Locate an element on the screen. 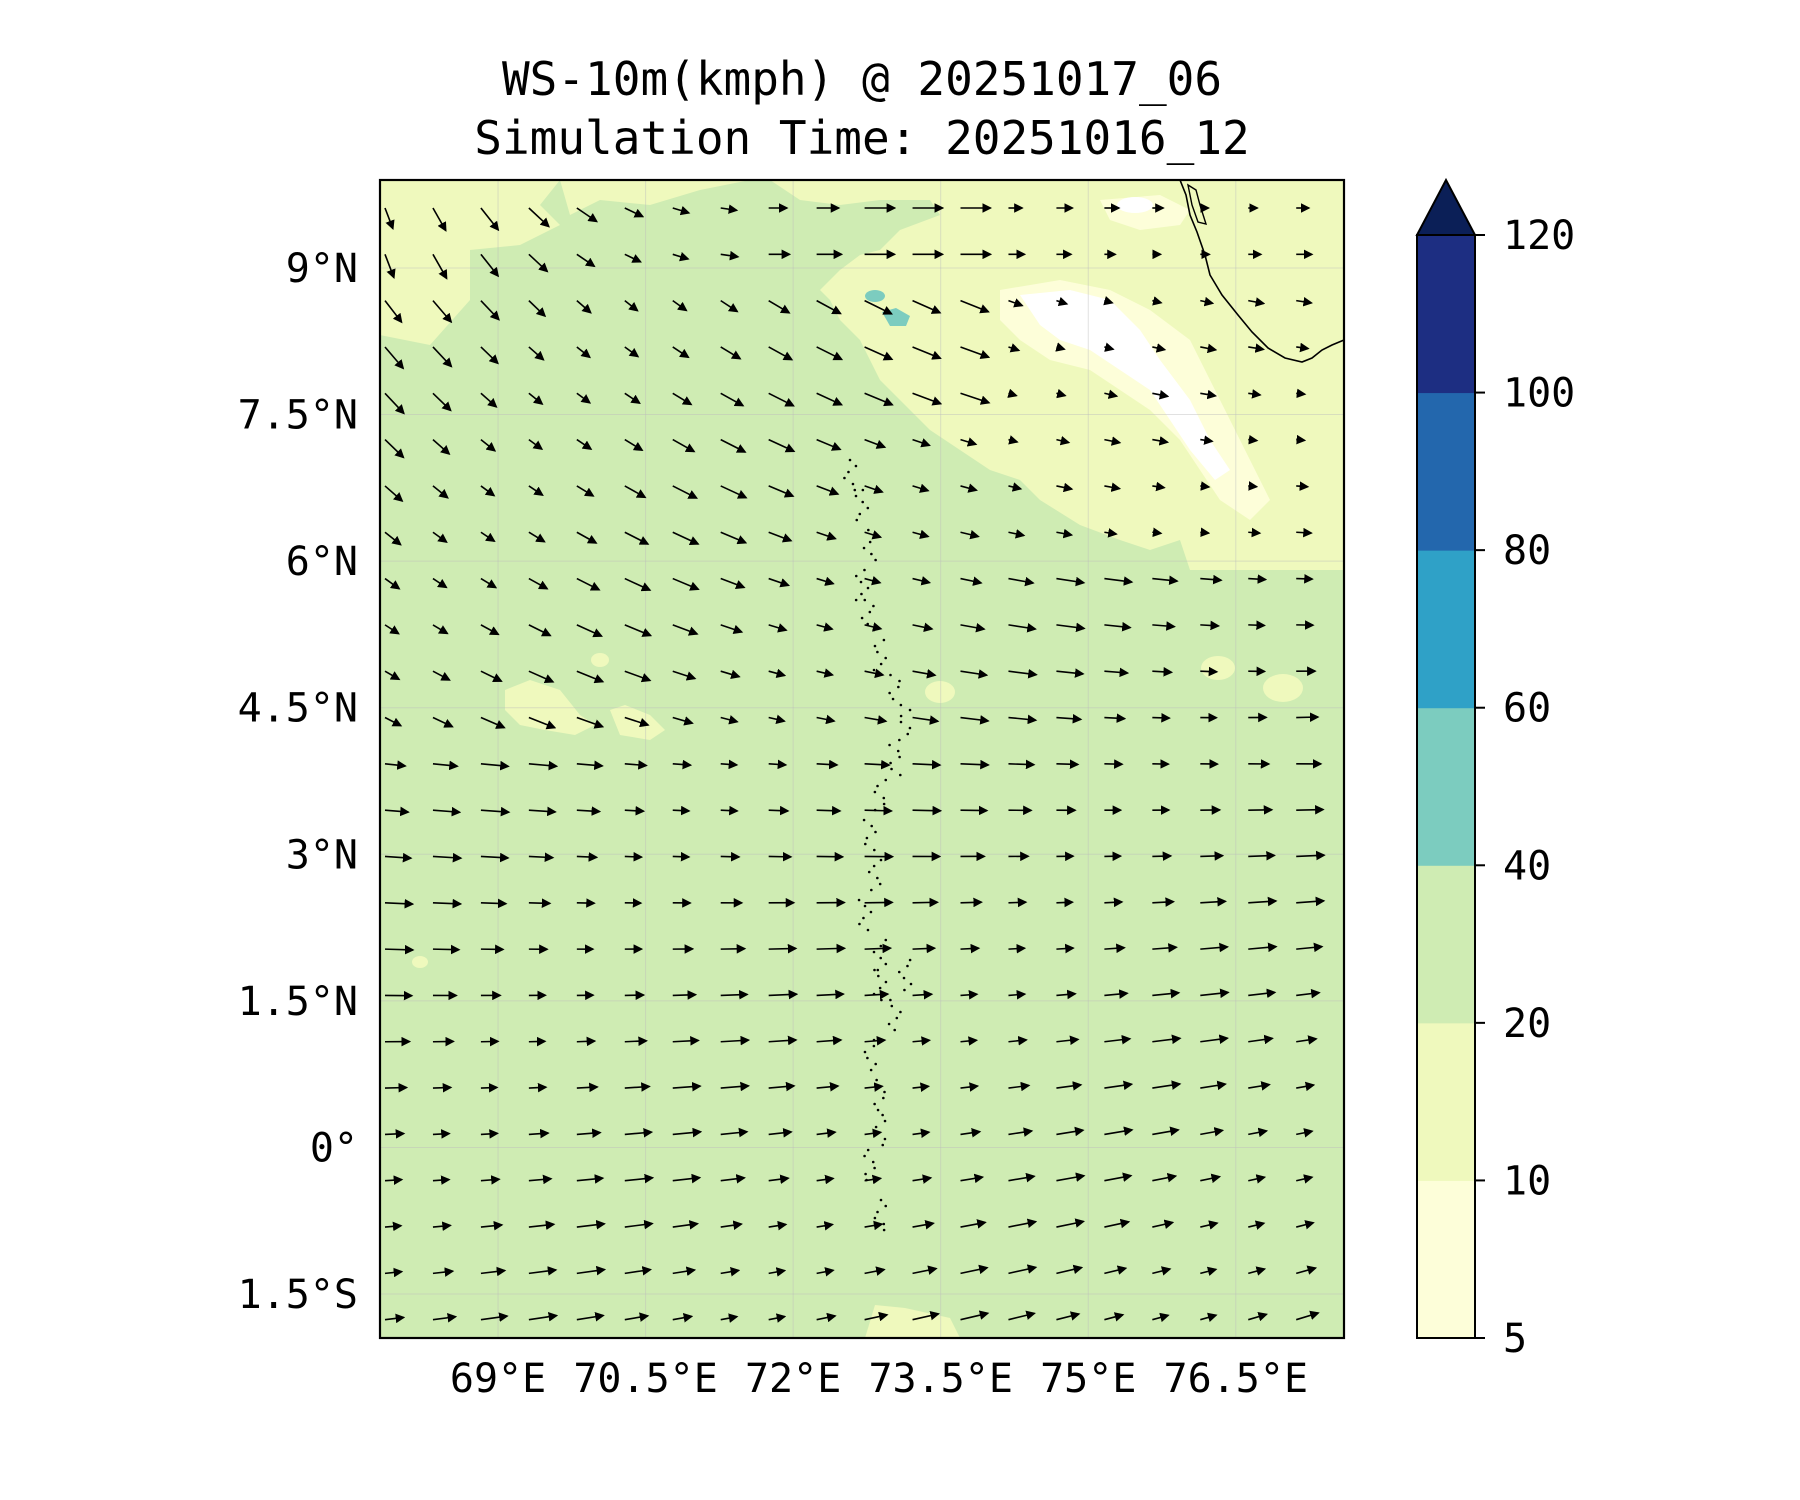 The height and width of the screenshot is (1500, 1800). coastline-lagoon is located at coordinates (1197, 204).